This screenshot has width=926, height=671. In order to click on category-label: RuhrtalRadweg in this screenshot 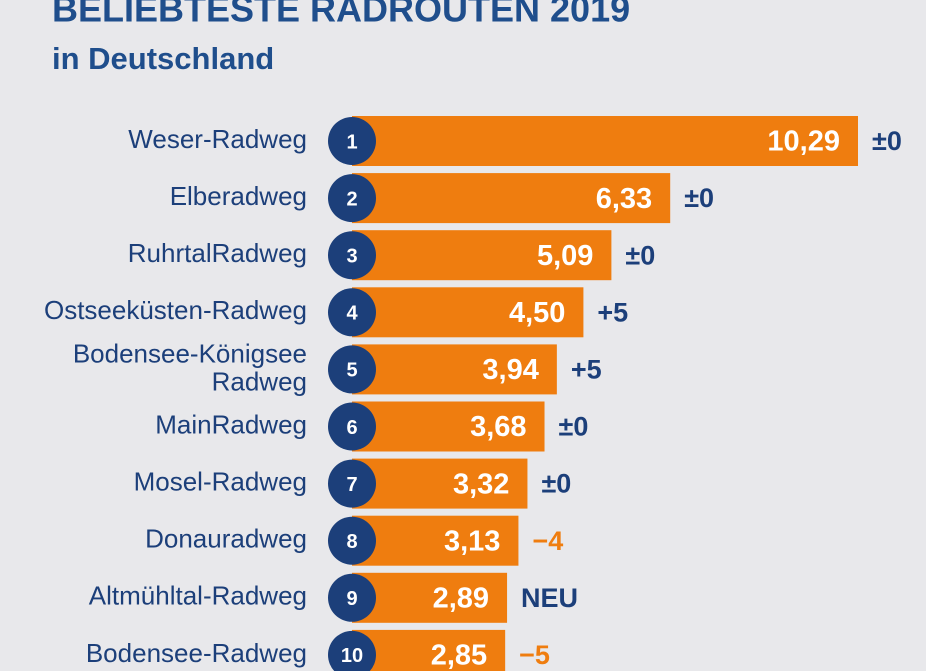, I will do `click(217, 253)`.